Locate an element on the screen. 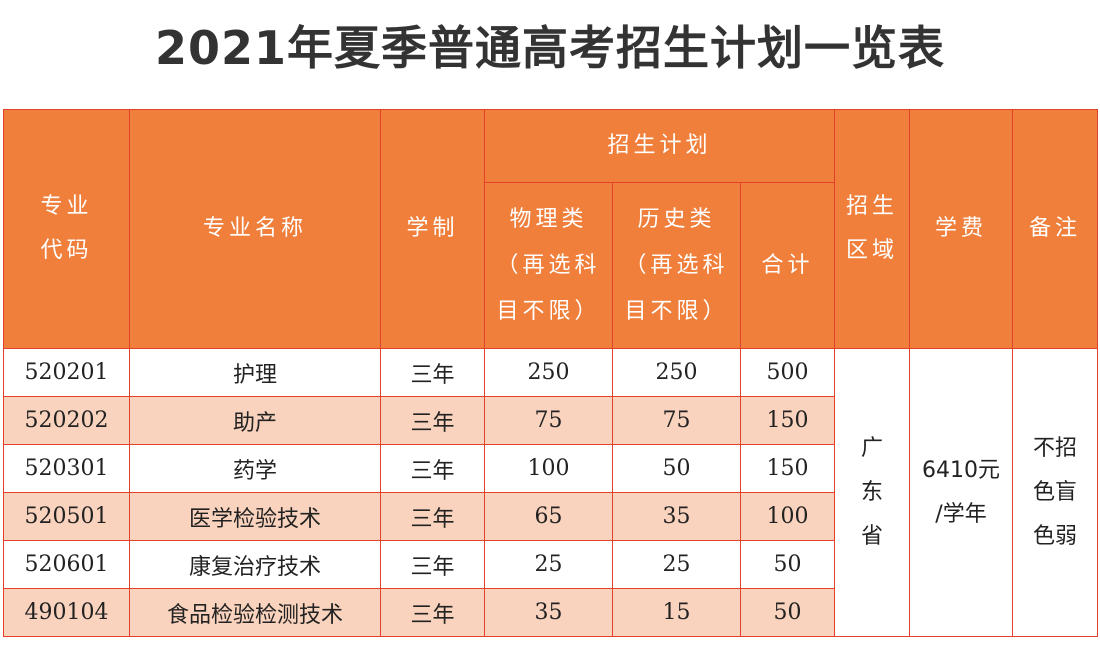  cell-region: 广 东 省 is located at coordinates (872, 492).